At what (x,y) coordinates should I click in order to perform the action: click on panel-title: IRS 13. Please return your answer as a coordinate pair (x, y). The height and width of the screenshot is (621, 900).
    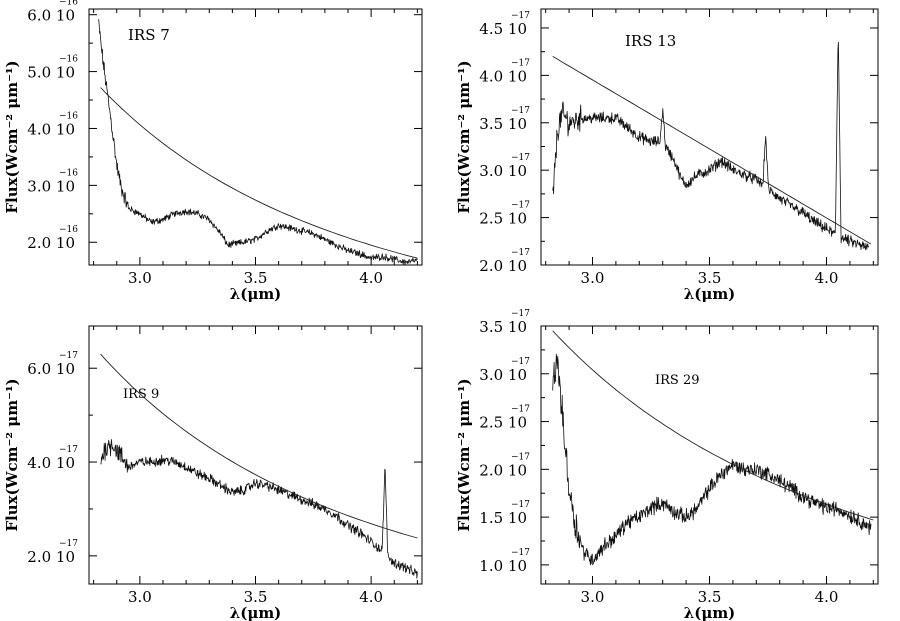
    Looking at the image, I should click on (650, 41).